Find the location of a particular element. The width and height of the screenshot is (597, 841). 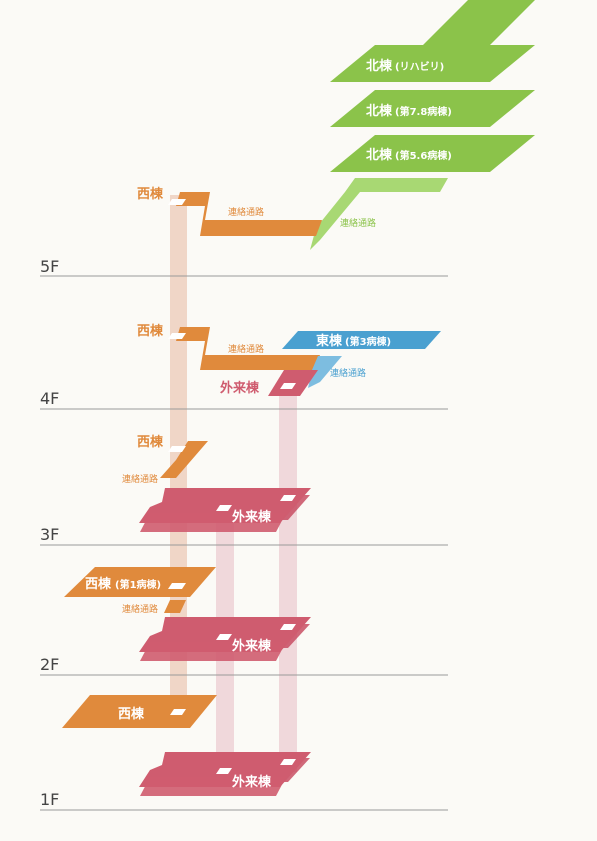

outpatient-2f-front is located at coordinates (213, 651).